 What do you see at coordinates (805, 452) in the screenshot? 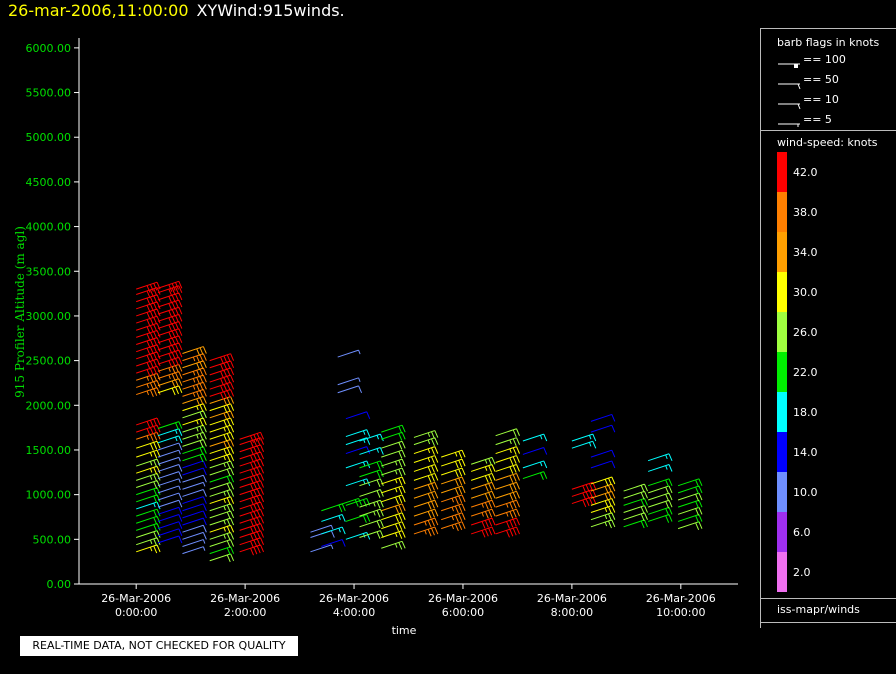
I see `speed-legend-label: 14.0` at bounding box center [805, 452].